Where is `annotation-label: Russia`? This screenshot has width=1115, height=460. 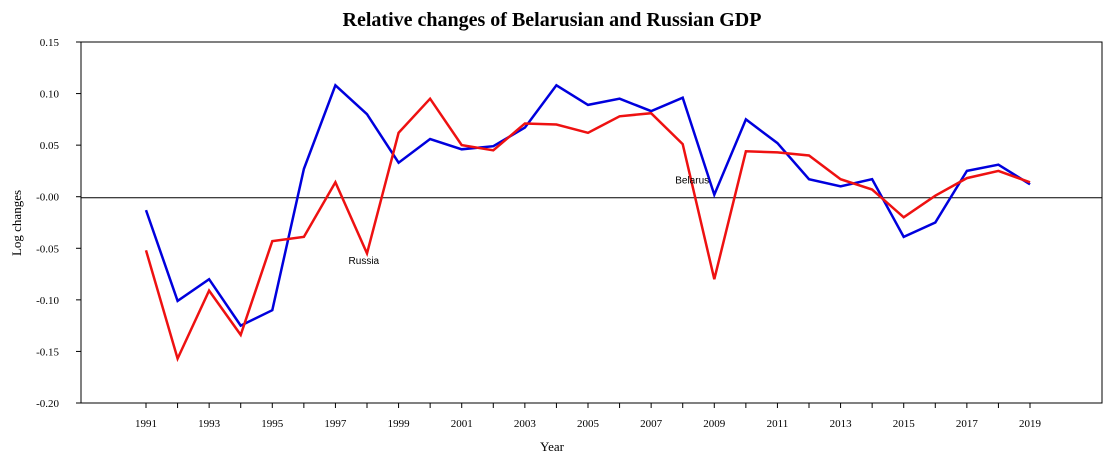
annotation-label: Russia is located at coordinates (364, 261).